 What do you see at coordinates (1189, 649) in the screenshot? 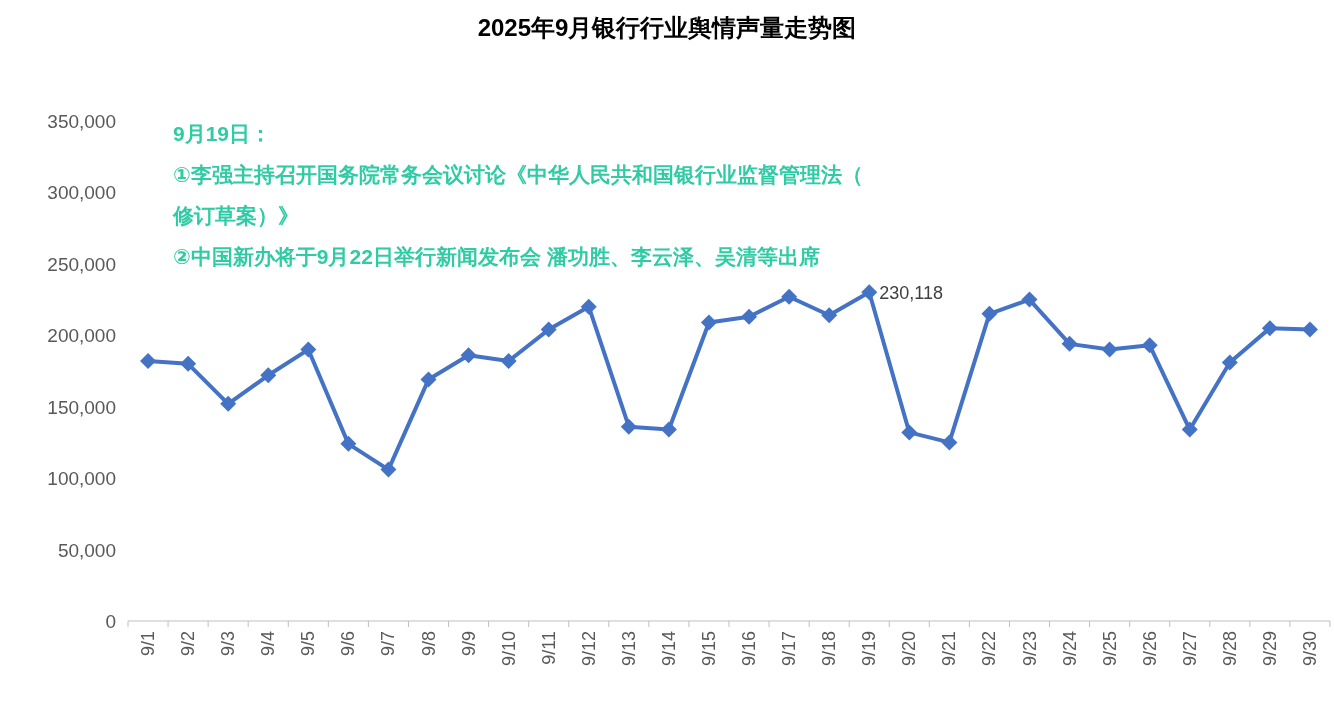
I see `x-tick-label: 9/27` at bounding box center [1189, 649].